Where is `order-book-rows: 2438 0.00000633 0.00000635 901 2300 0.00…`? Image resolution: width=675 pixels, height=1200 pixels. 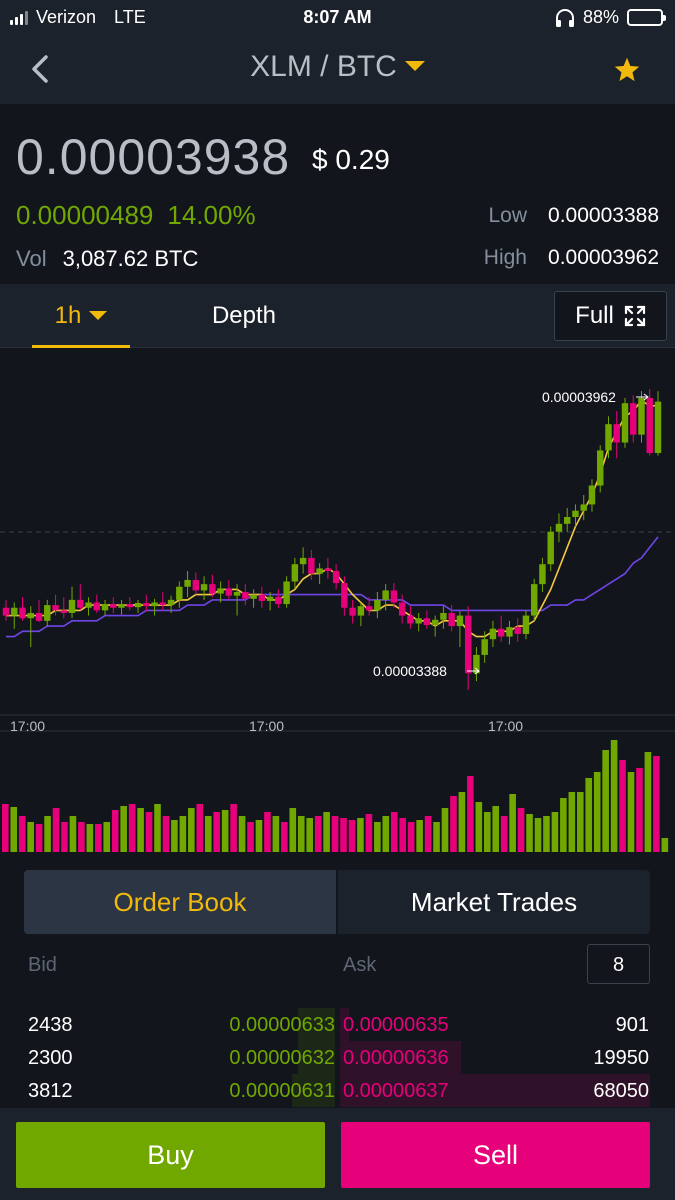
order-book-rows: 2438 0.00000633 0.00000635 901 2300 0.00… is located at coordinates (337, 1057).